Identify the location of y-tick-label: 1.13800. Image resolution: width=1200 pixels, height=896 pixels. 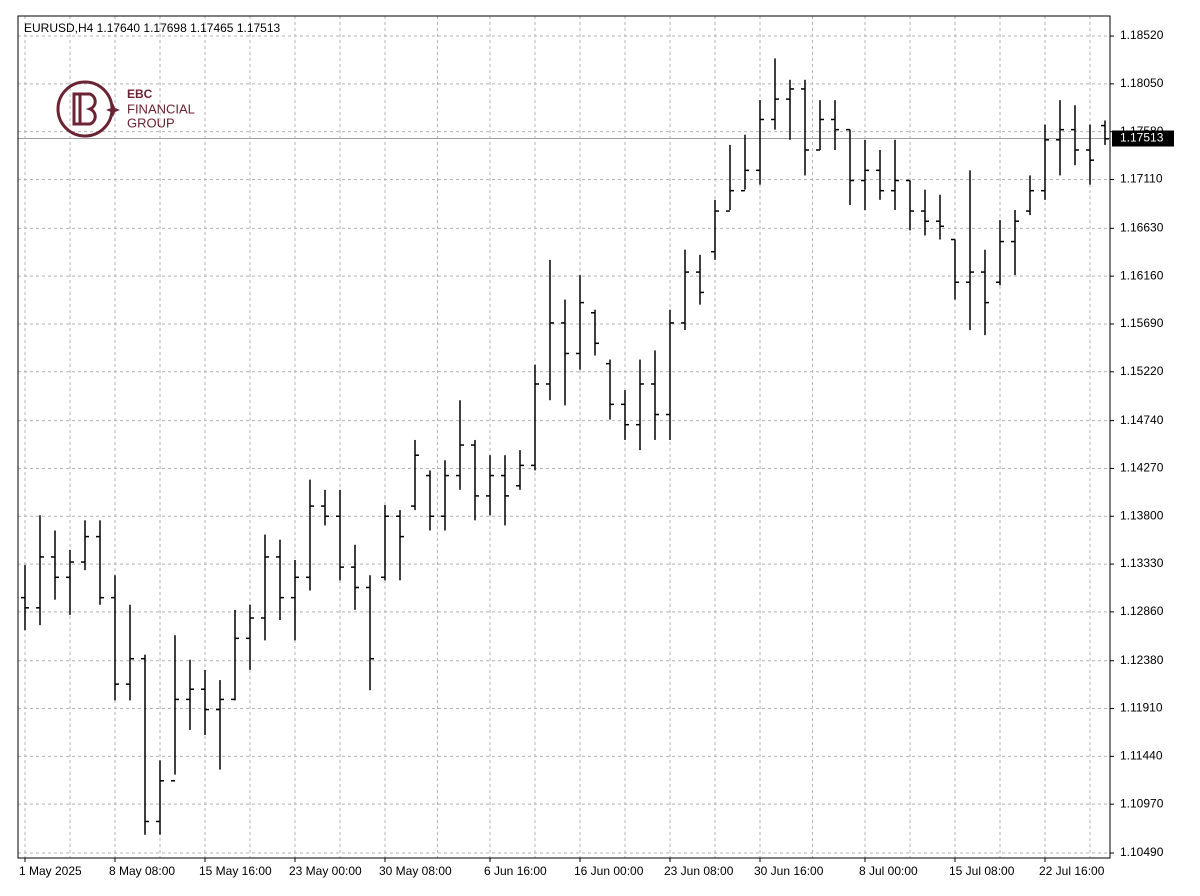
(1142, 515).